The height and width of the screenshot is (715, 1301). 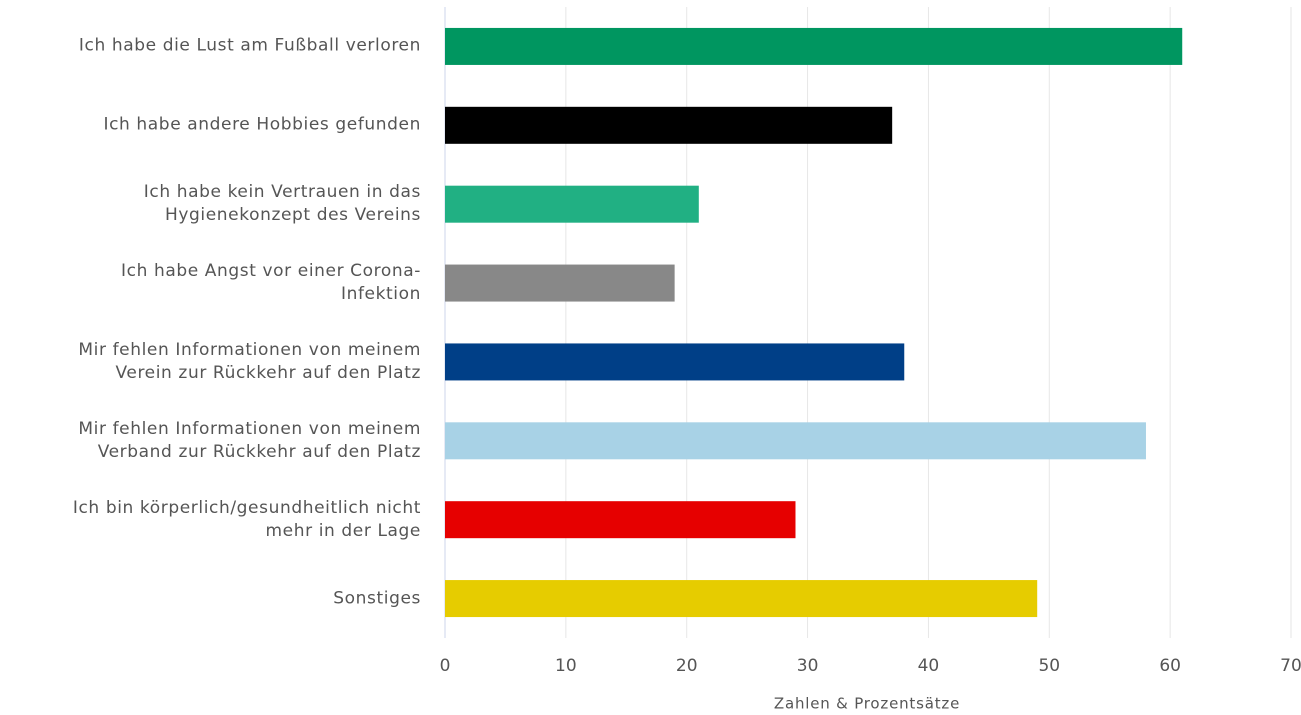 What do you see at coordinates (262, 124) in the screenshot?
I see `y-tick-label: Ich habe andere Hobbies gefunden` at bounding box center [262, 124].